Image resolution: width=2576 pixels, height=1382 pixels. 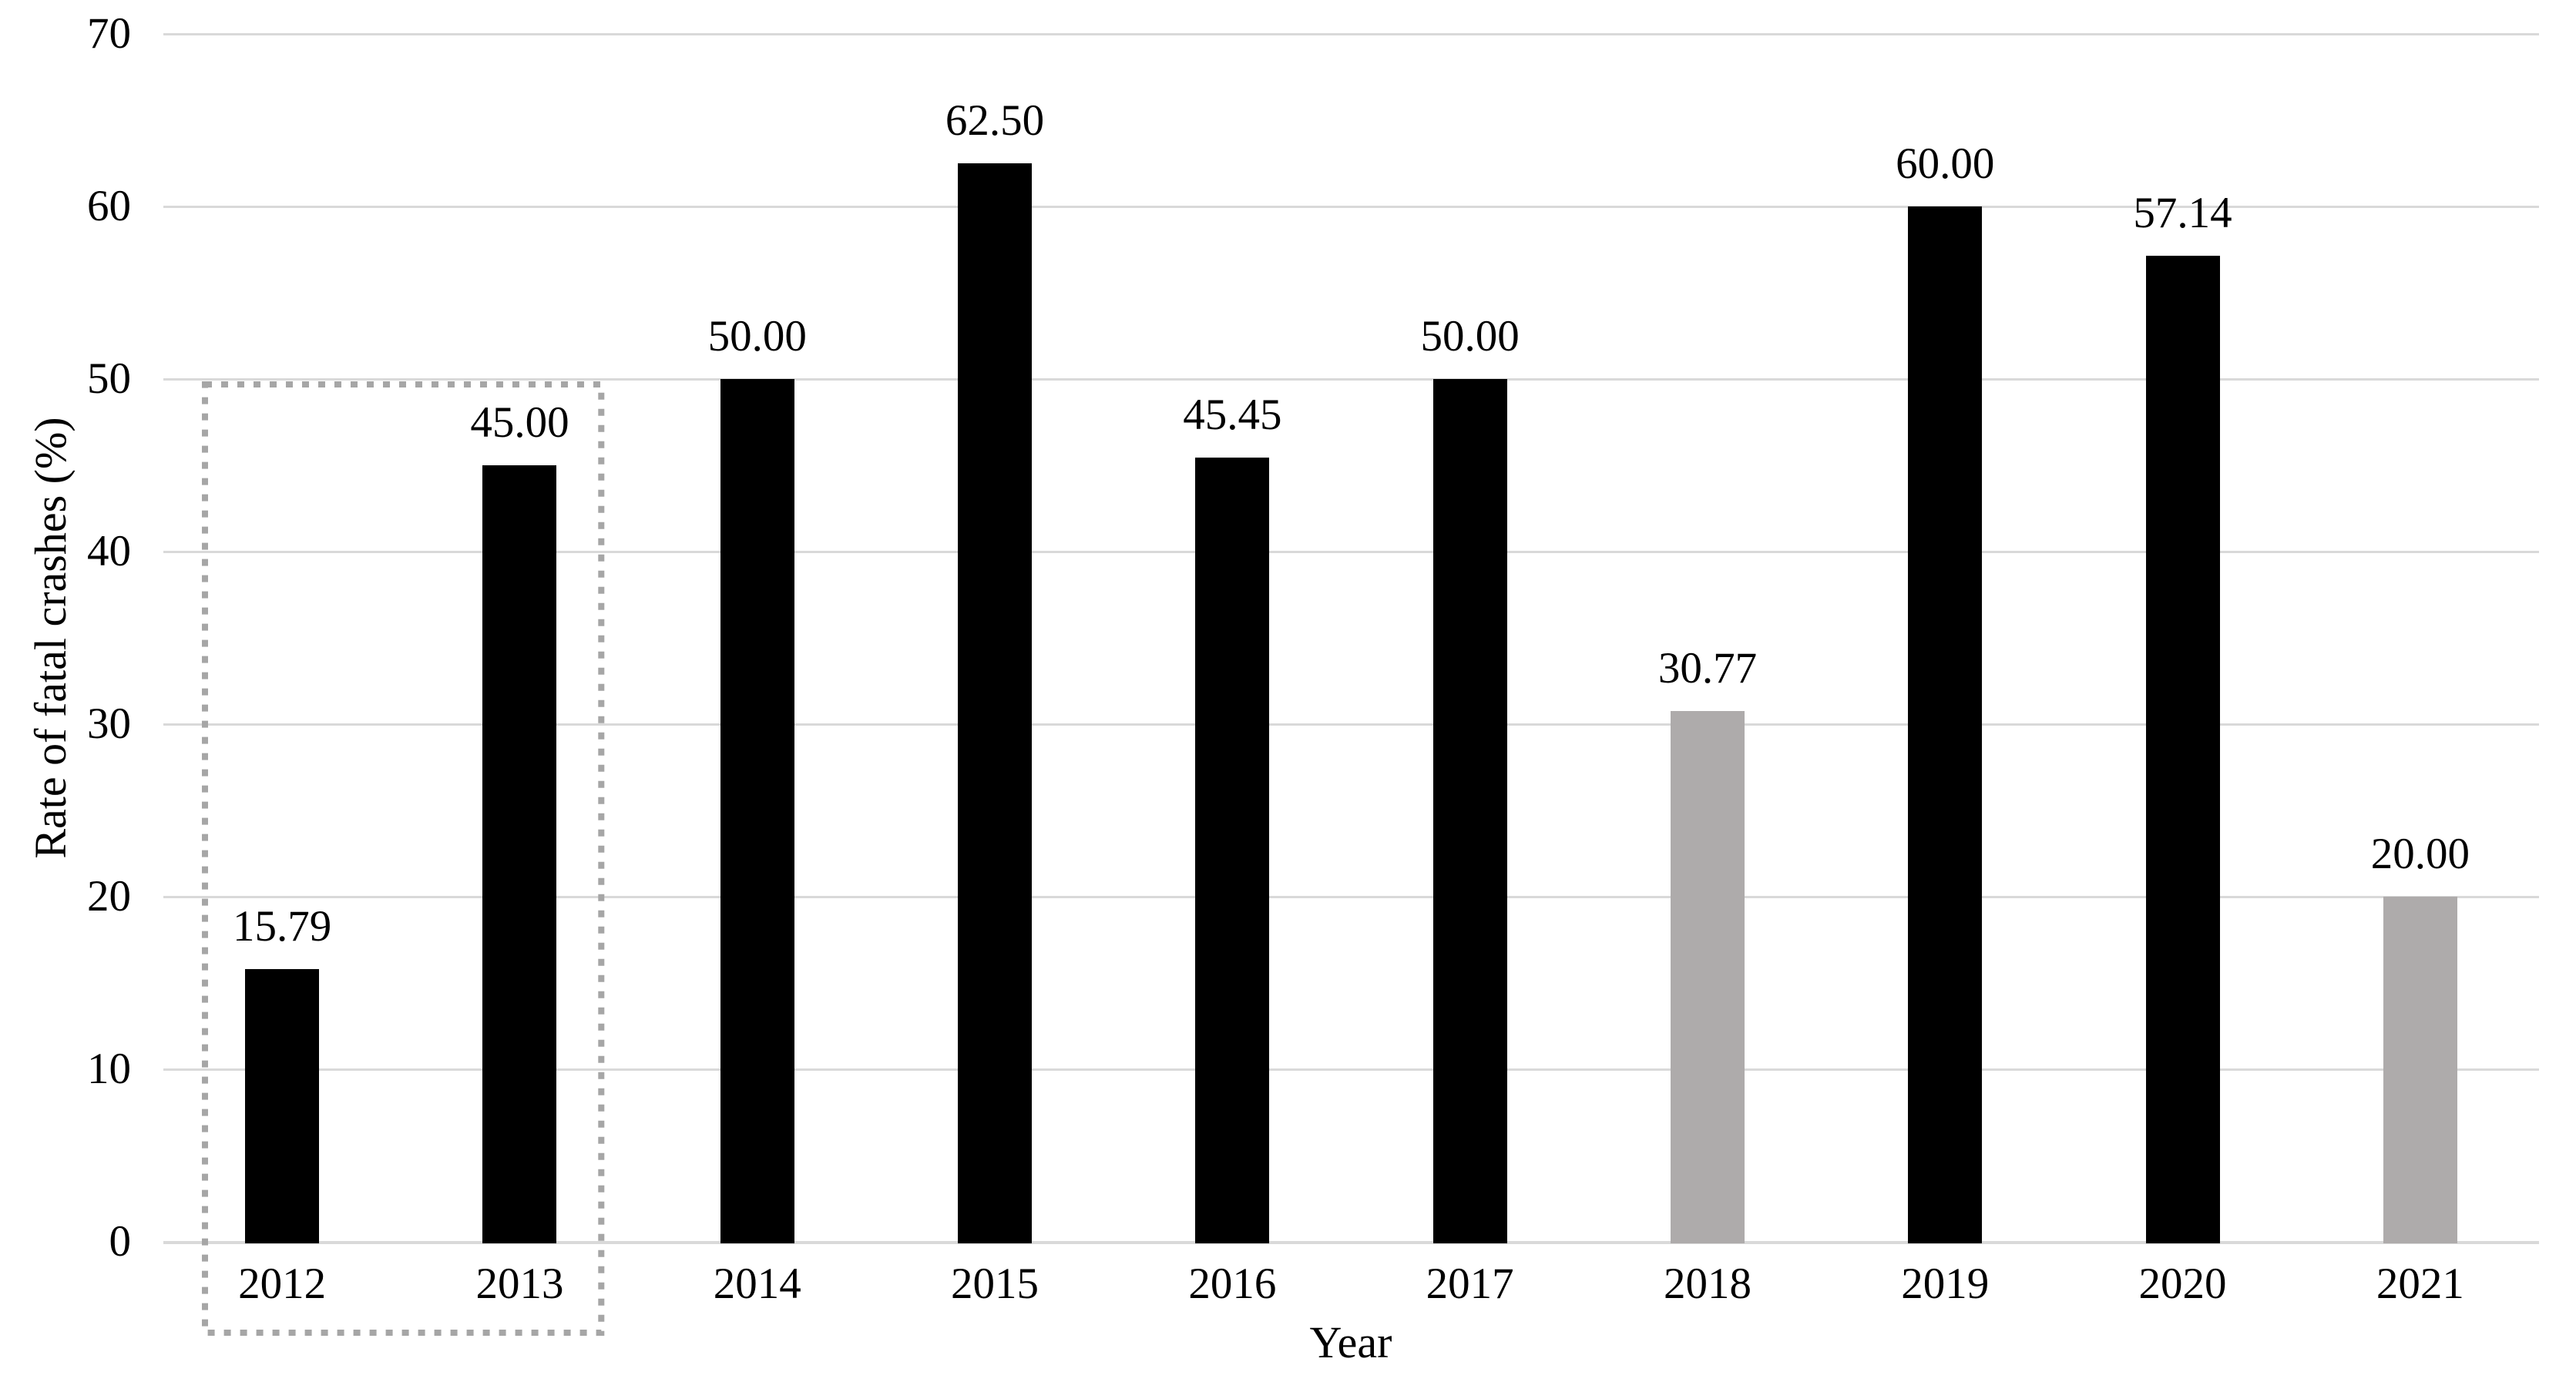 I want to click on value-label-2019: 60.00, so click(x=1945, y=163).